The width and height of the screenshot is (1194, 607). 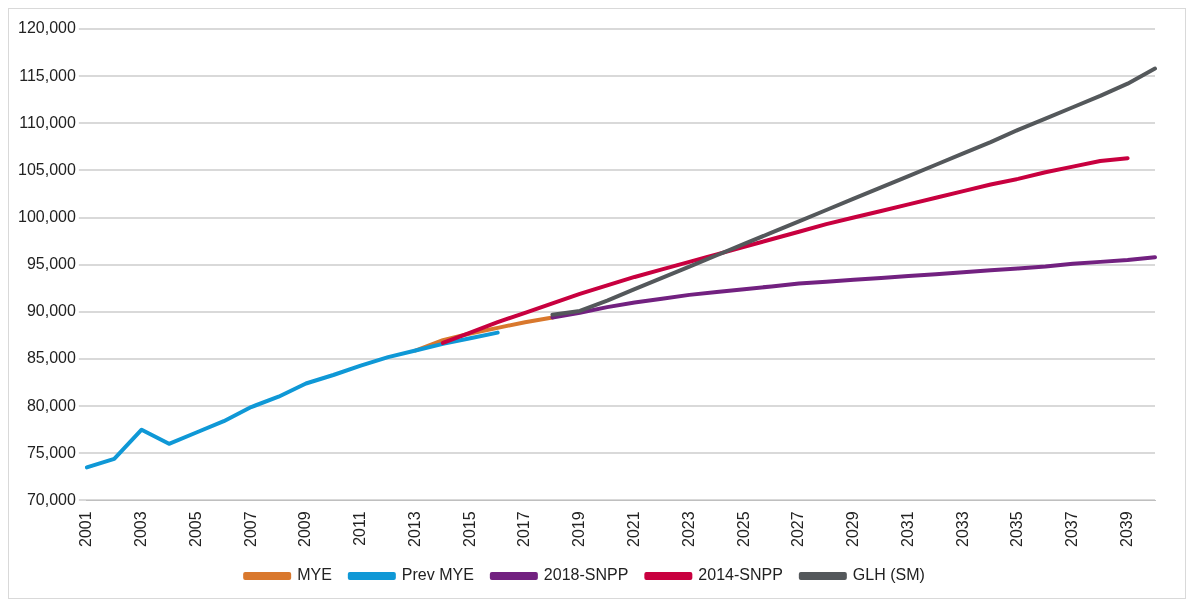 I want to click on x-tick-label: 2005, so click(x=195, y=529).